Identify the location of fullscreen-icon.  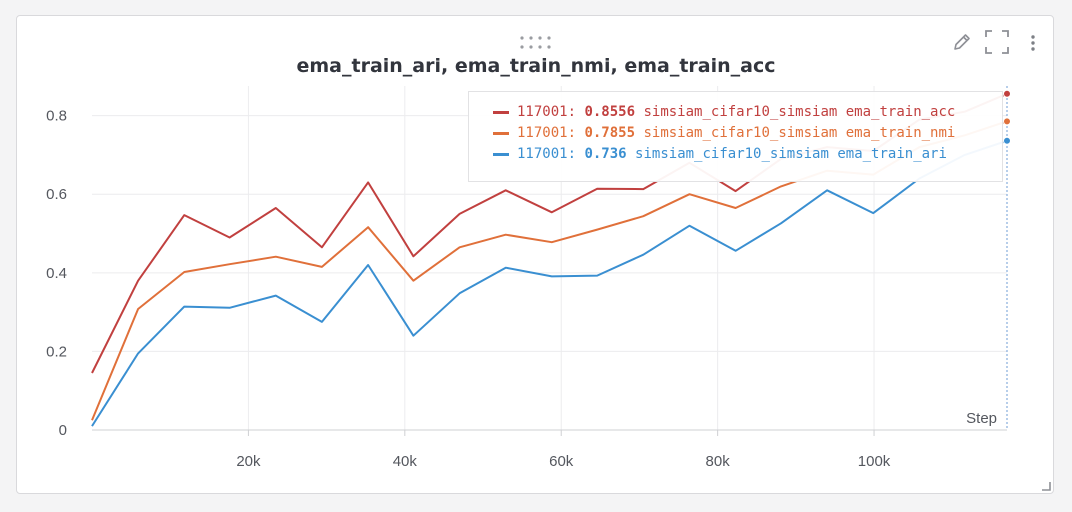
(997, 42).